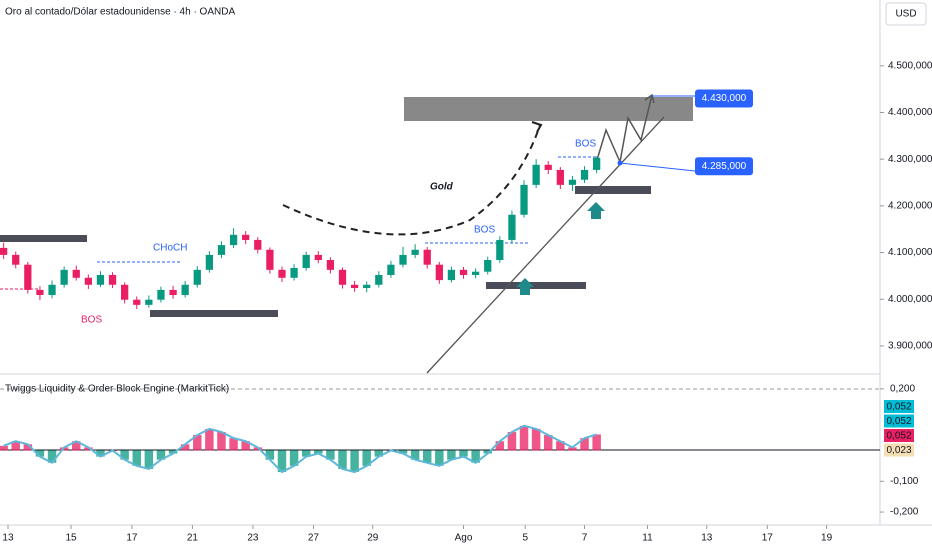 This screenshot has height=550, width=932. What do you see at coordinates (904, 512) in the screenshot?
I see `y-tick-label: -0,200` at bounding box center [904, 512].